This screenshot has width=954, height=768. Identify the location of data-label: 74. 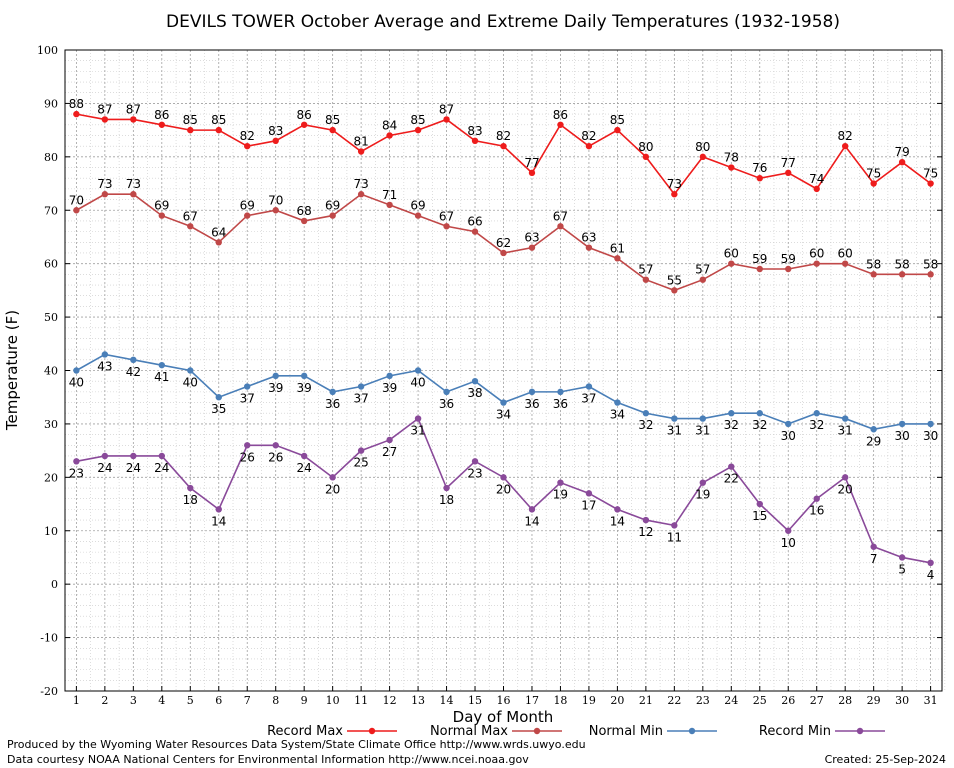
(816, 179).